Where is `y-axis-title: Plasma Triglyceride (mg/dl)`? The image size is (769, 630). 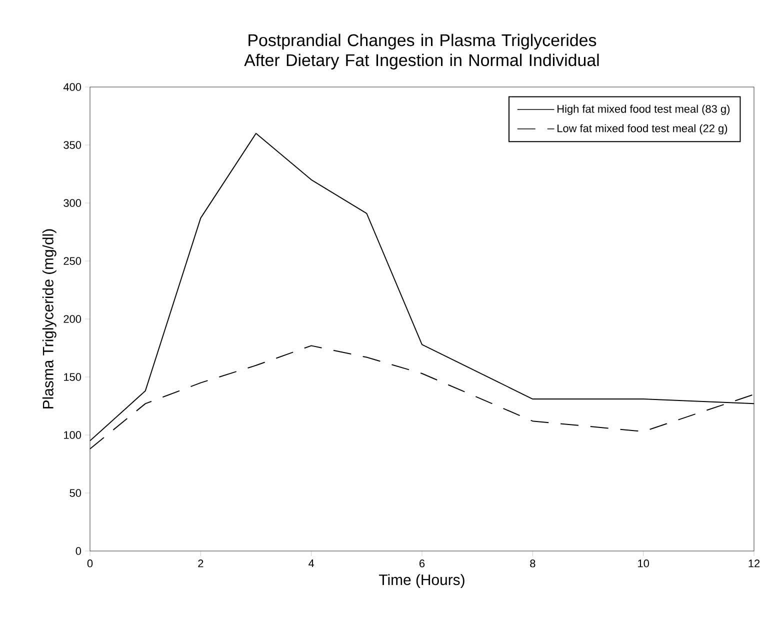
y-axis-title: Plasma Triglyceride (mg/dl) is located at coordinates (49, 318).